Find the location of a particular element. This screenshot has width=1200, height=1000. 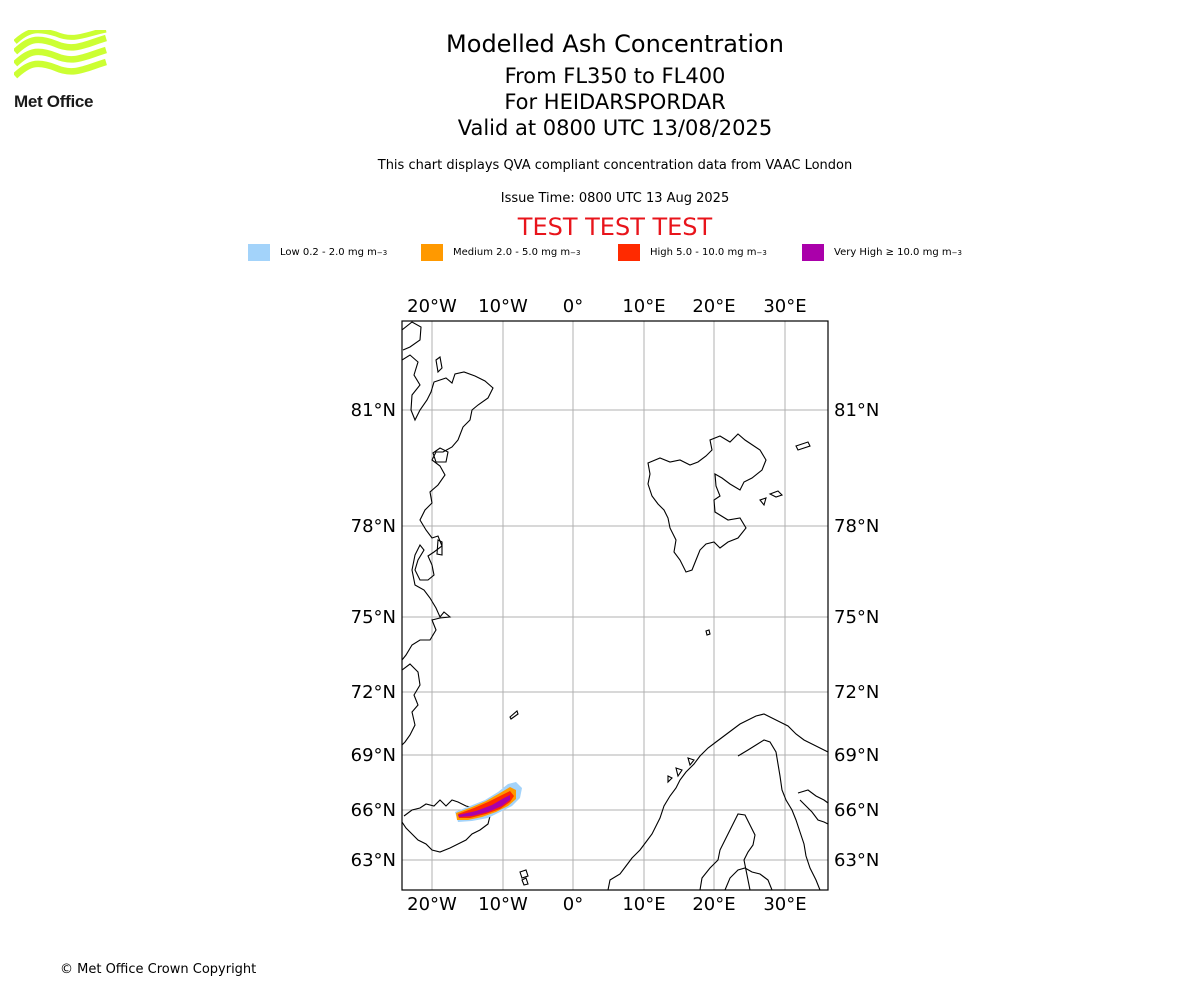

flight-levels: From FL350 to FL400 is located at coordinates (615, 76).